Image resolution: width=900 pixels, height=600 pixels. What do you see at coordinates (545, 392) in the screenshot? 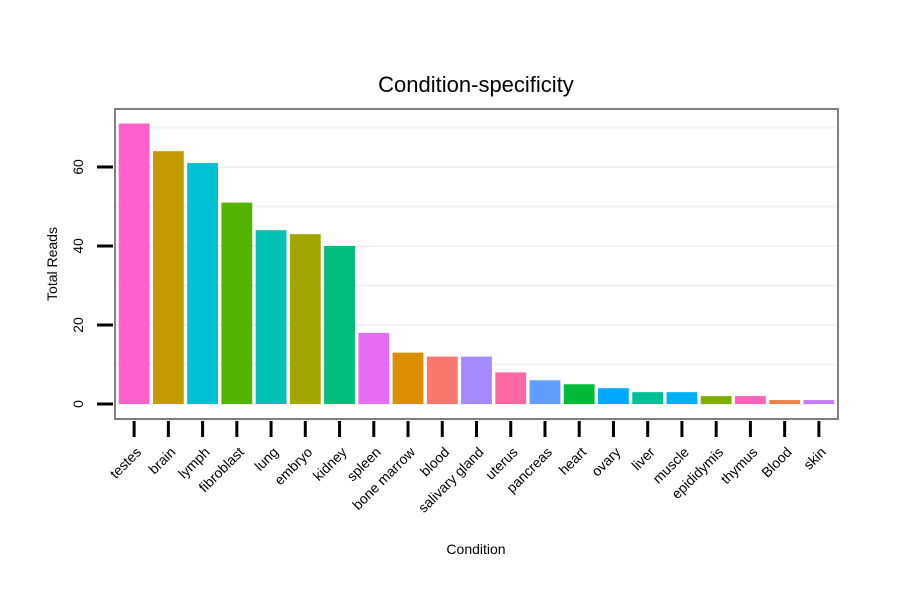
I see `bar-pancreas` at bounding box center [545, 392].